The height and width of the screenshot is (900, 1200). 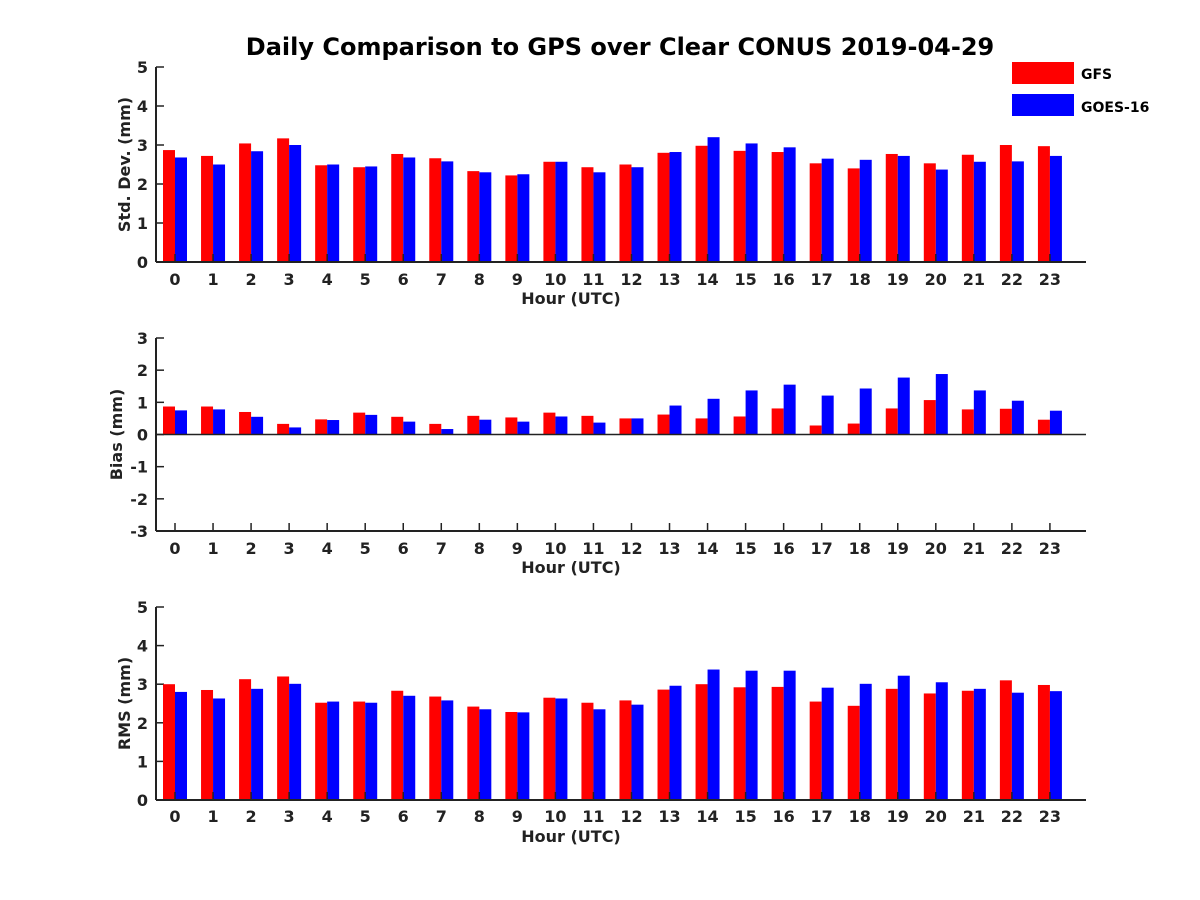 What do you see at coordinates (327, 279) in the screenshot?
I see `x-tick-label: 4` at bounding box center [327, 279].